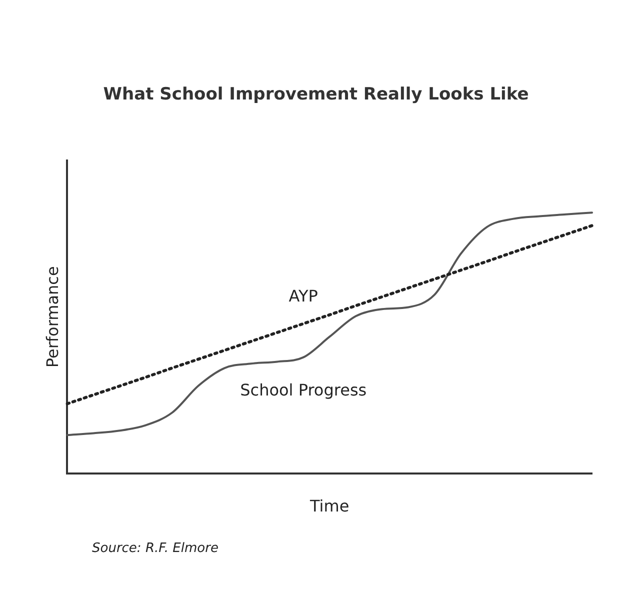 Image resolution: width=637 pixels, height=601 pixels. Describe the element at coordinates (303, 390) in the screenshot. I see `series-label: School Progress` at that location.